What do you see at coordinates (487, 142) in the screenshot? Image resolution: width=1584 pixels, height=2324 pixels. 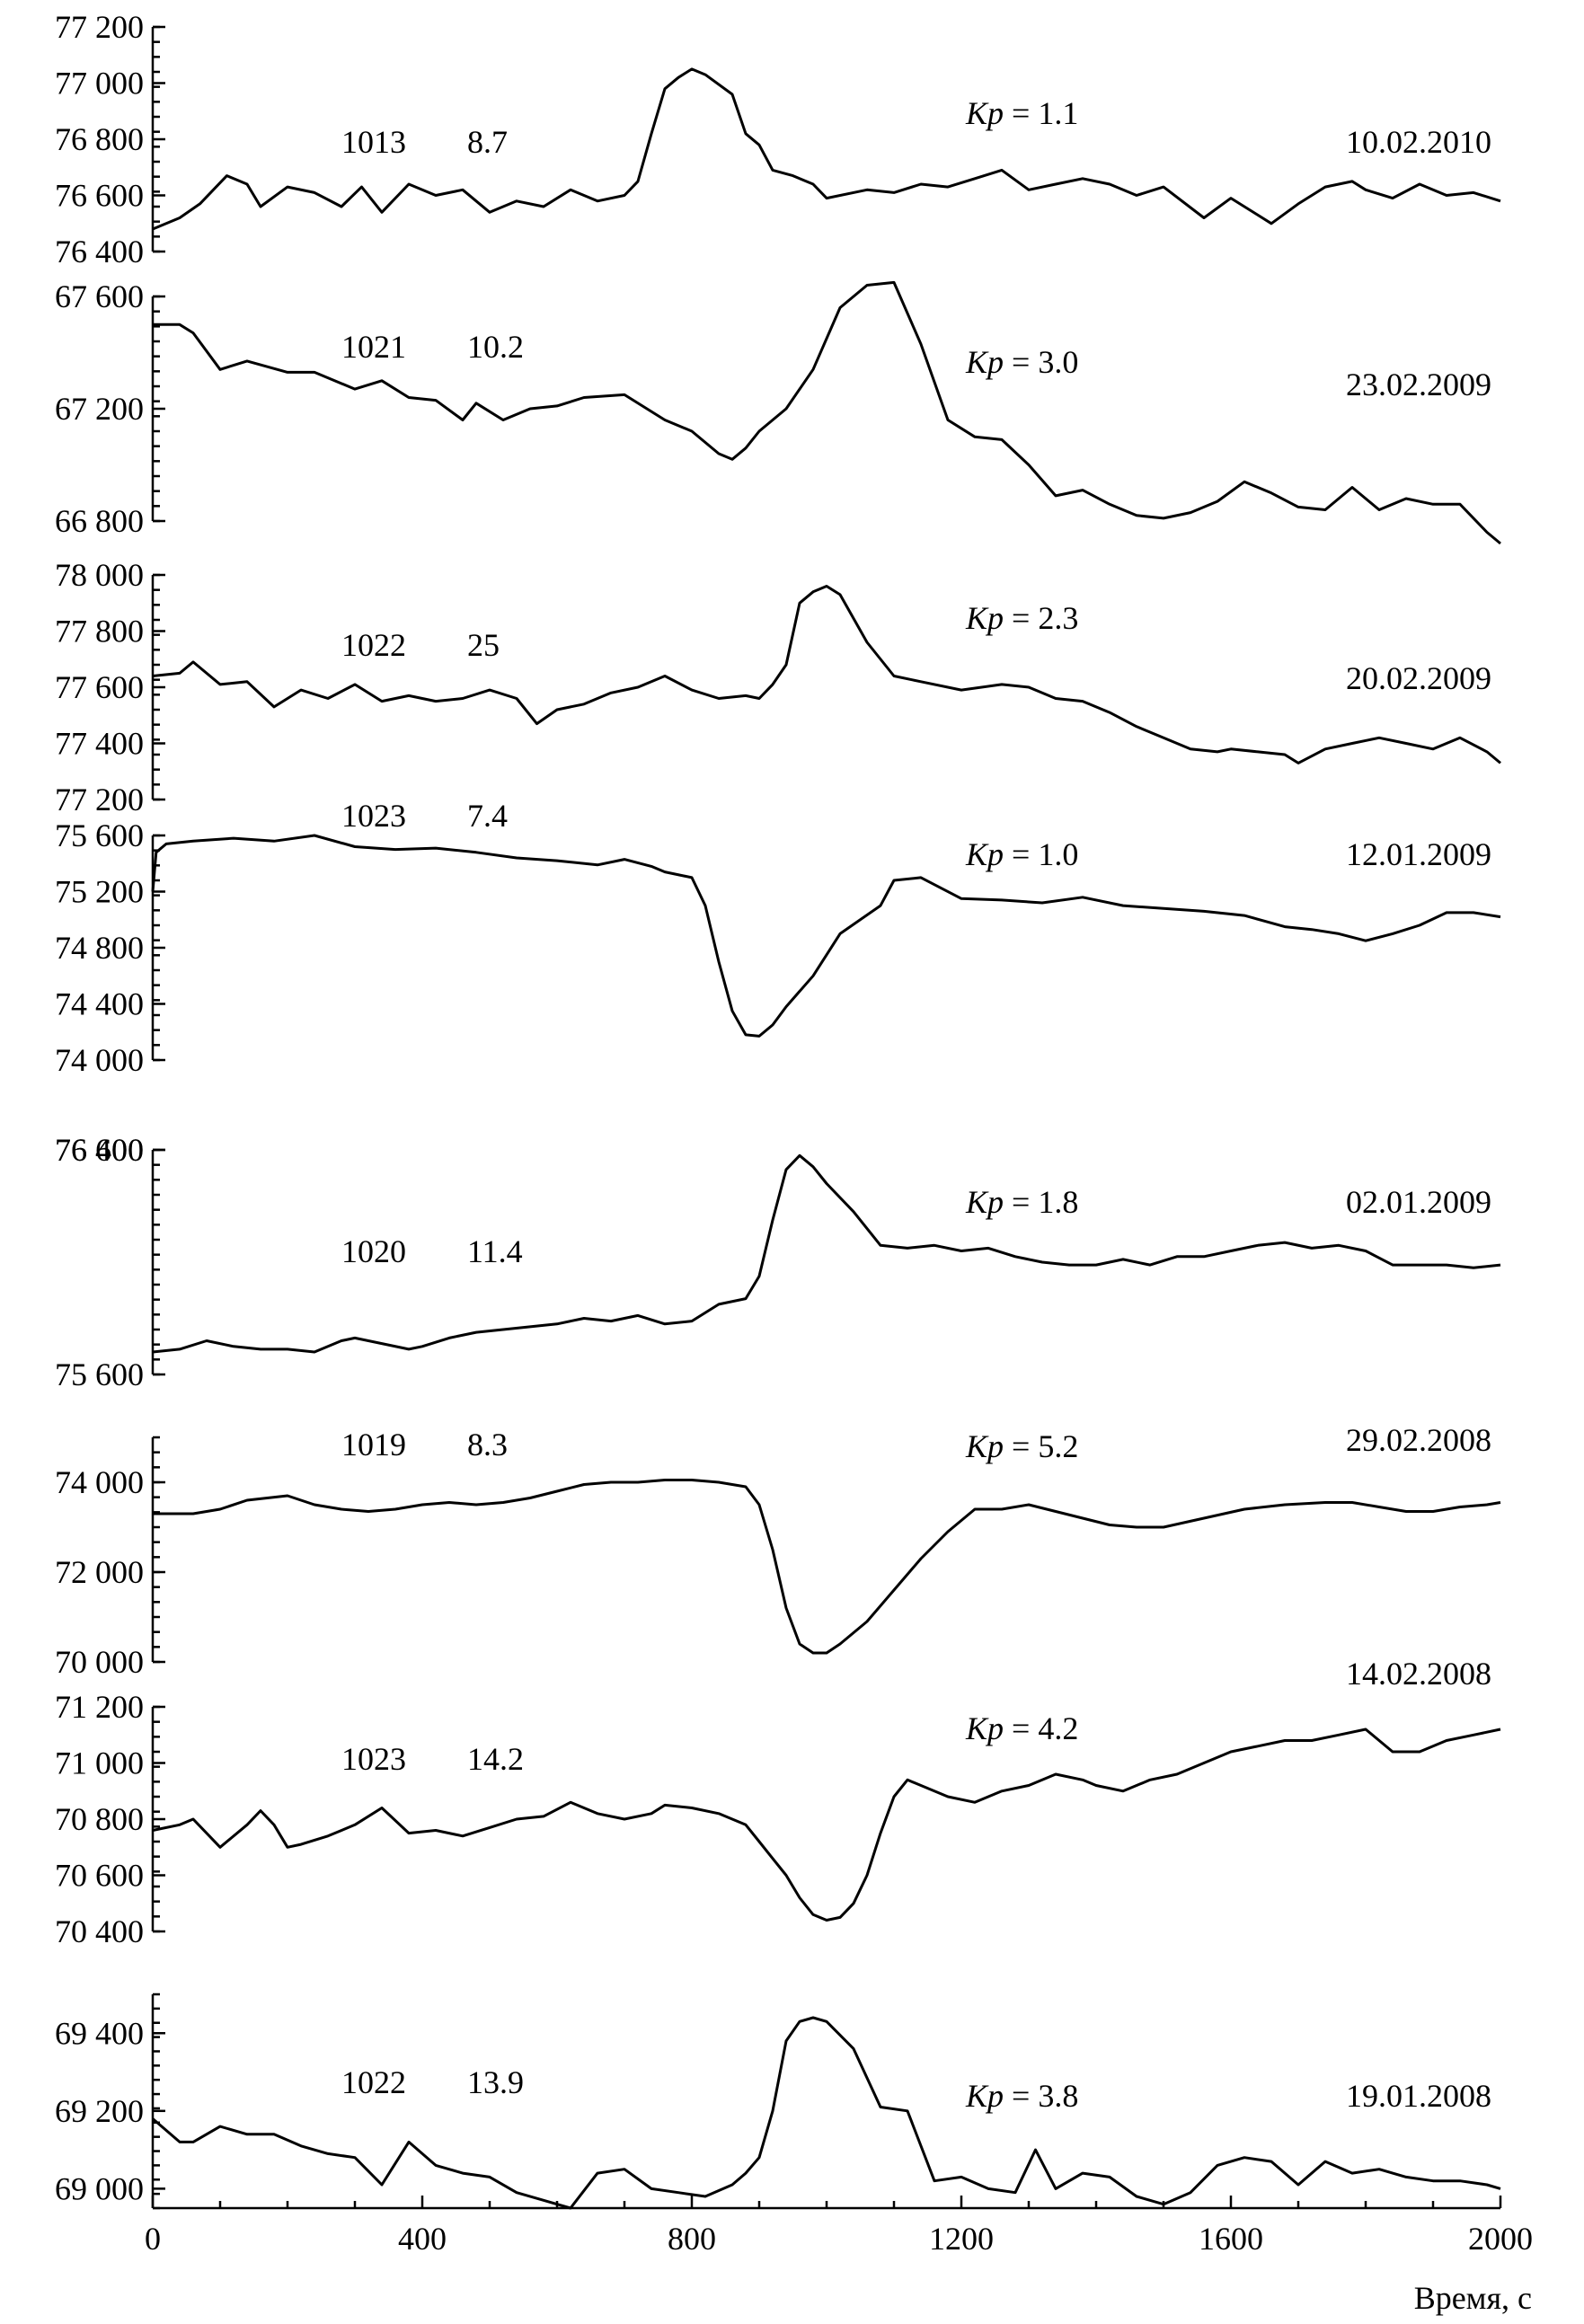 I see `value-label: 8.7` at bounding box center [487, 142].